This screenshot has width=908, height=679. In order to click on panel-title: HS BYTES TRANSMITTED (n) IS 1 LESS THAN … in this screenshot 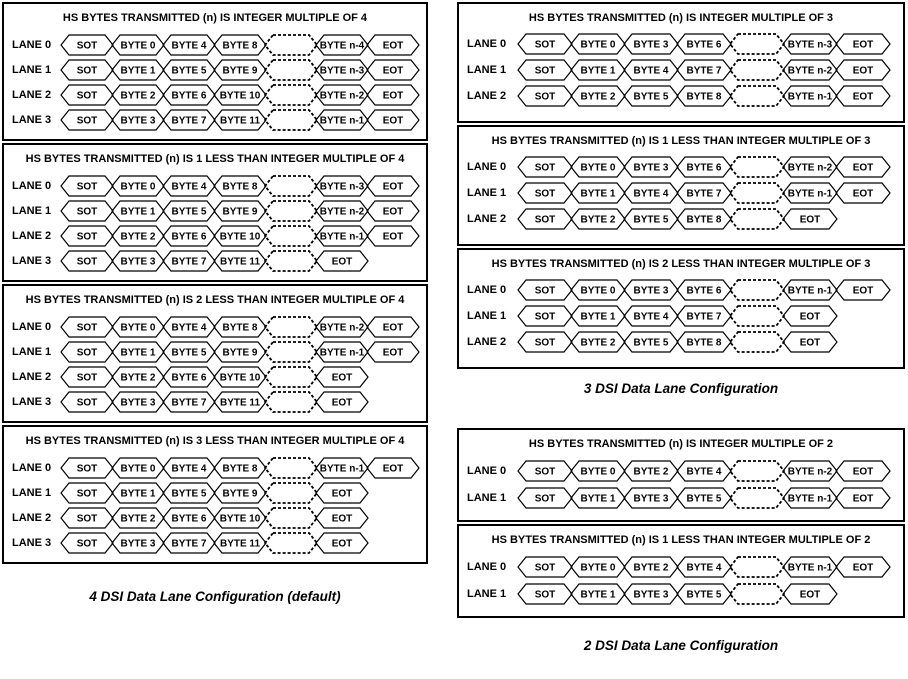, I will do `click(681, 141)`.